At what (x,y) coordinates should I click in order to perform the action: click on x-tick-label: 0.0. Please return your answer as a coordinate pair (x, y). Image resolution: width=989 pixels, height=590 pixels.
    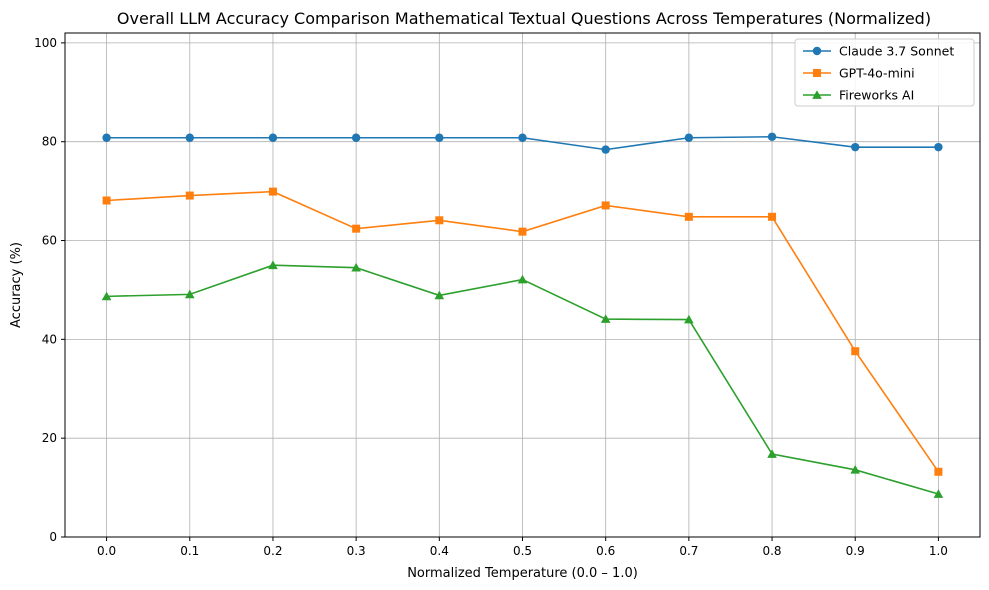
    Looking at the image, I should click on (106, 551).